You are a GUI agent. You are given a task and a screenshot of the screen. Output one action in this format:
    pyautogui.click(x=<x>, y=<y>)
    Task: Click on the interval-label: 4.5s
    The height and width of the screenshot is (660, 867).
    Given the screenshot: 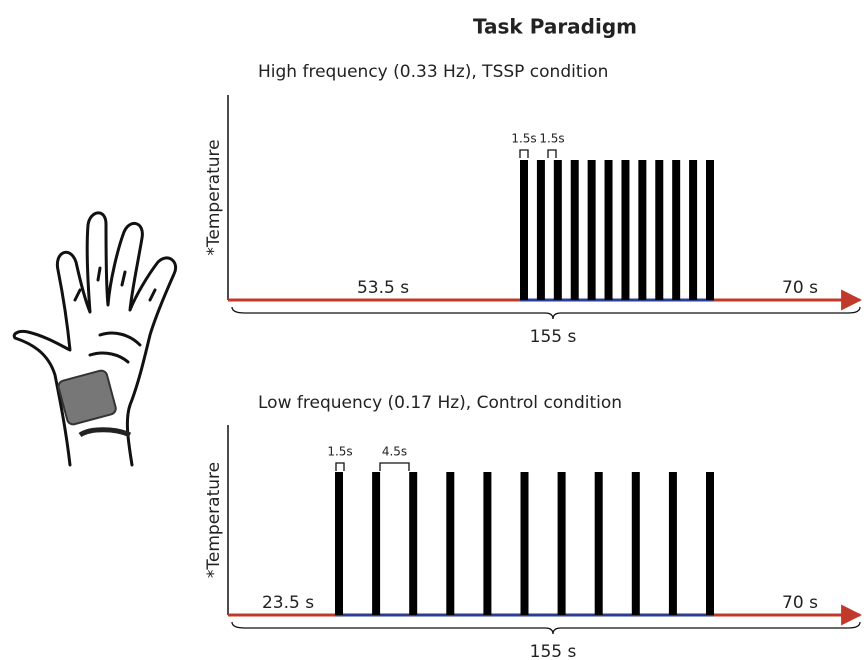 What is the action you would take?
    pyautogui.click(x=394, y=452)
    